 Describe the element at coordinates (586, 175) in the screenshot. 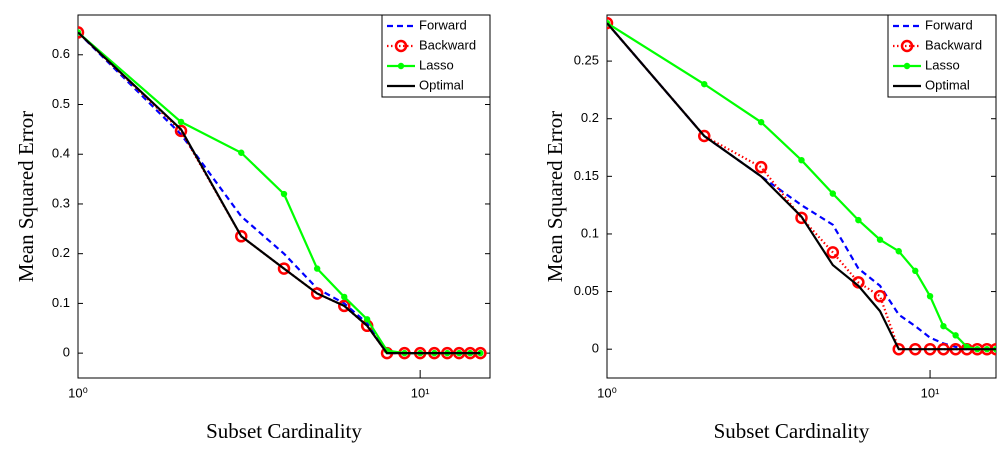

I see `y-tick-label: 0.15` at that location.